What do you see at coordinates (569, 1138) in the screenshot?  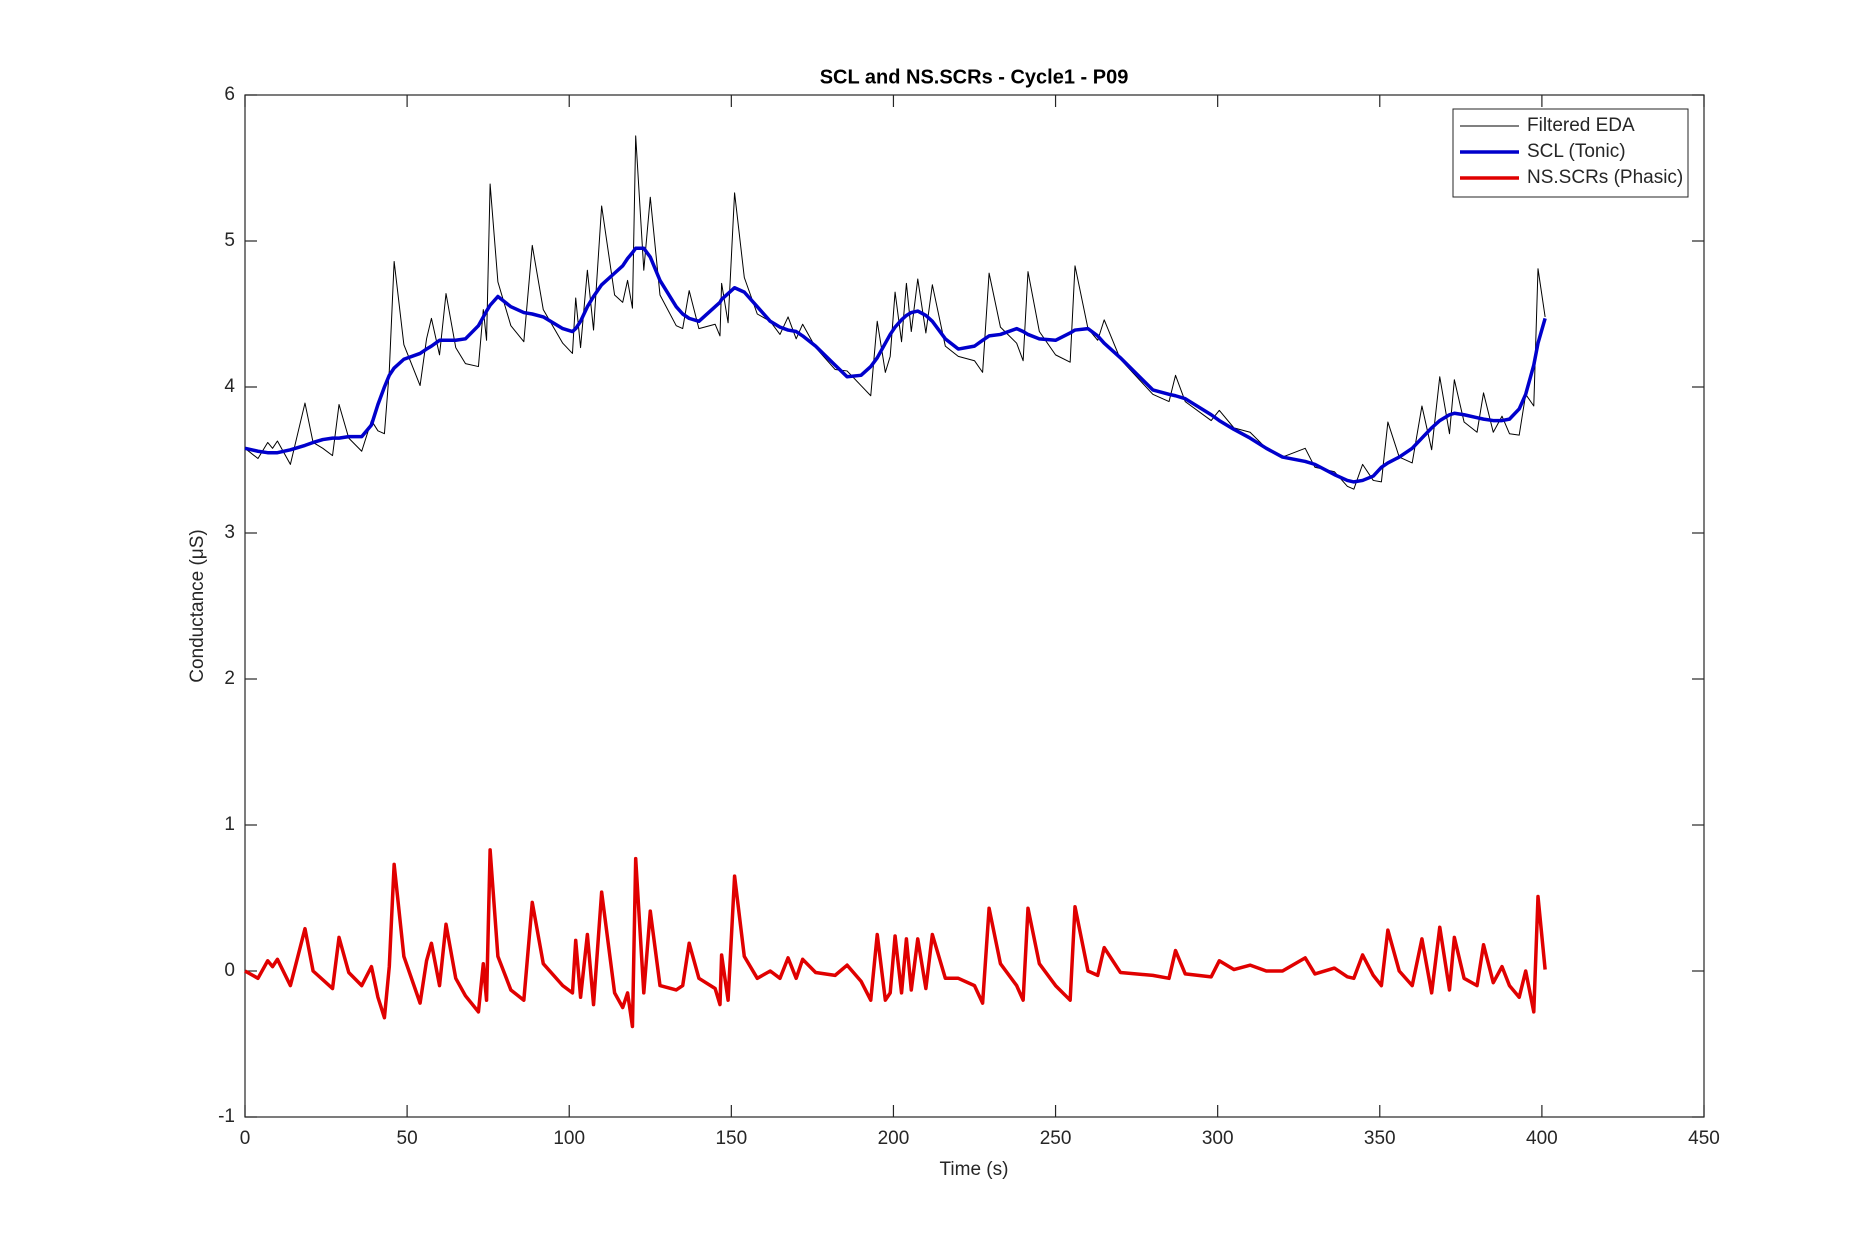 I see `x-tick-label: 100` at bounding box center [569, 1138].